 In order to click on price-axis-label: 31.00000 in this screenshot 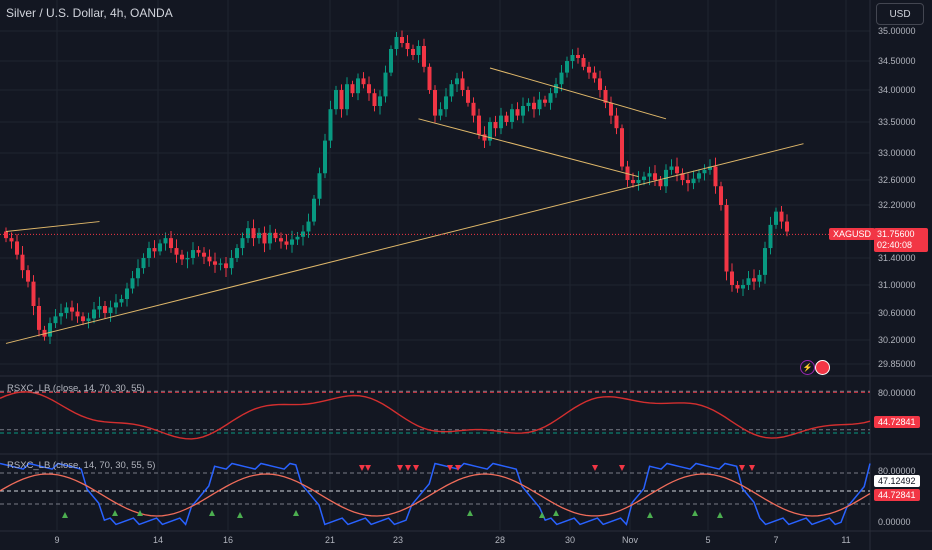, I will do `click(897, 285)`.